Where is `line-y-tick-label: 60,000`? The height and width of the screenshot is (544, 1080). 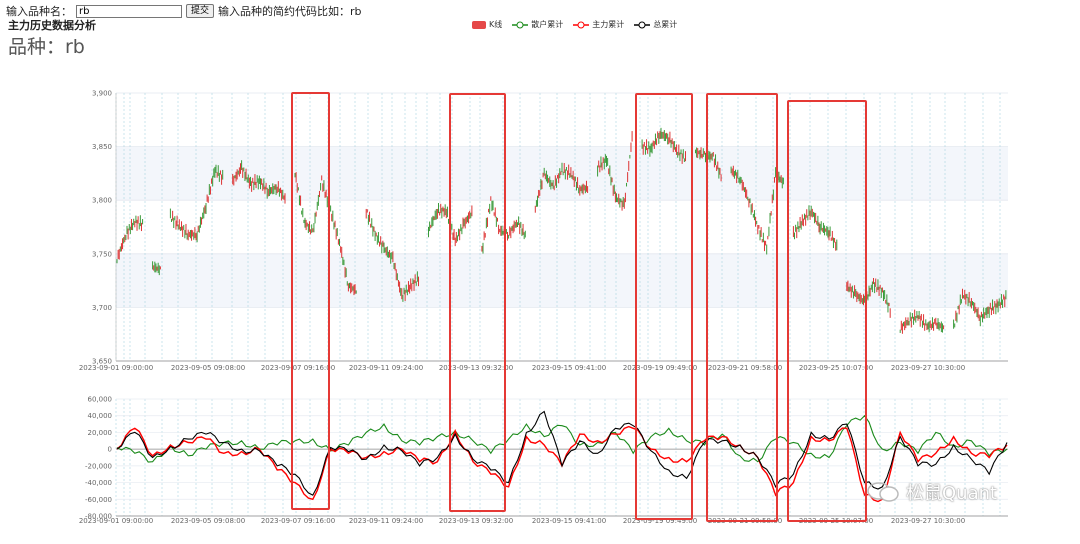
line-y-tick-label: 60,000 is located at coordinates (100, 400).